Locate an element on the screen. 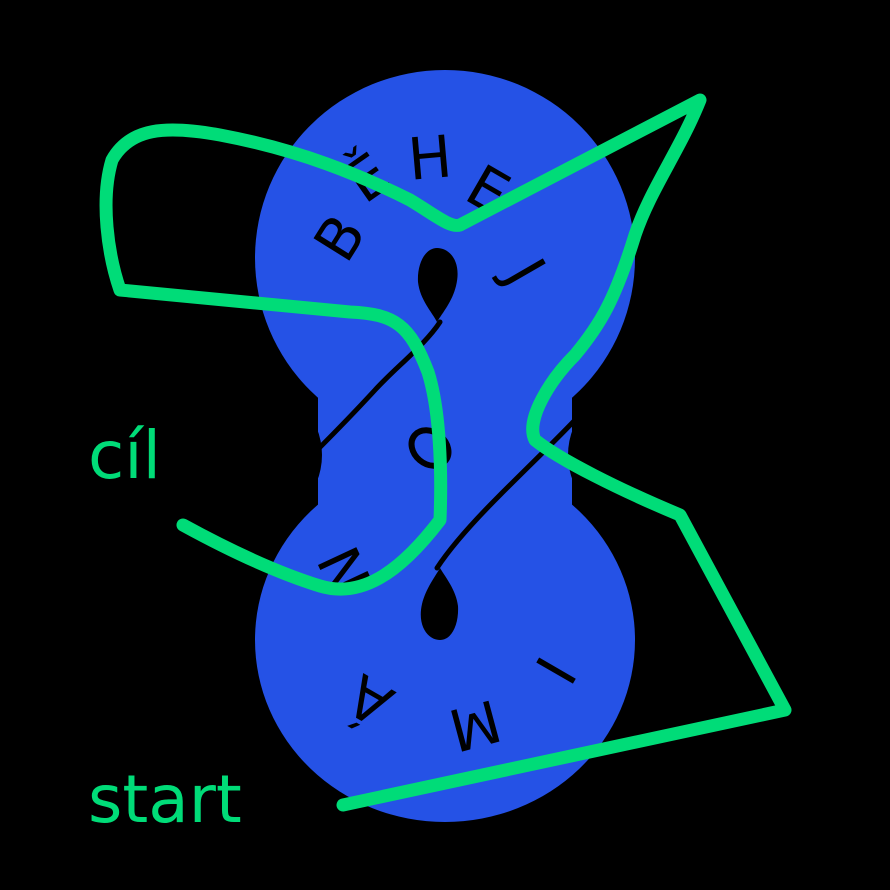 The image size is (890, 890). start-label: start is located at coordinates (165, 799).